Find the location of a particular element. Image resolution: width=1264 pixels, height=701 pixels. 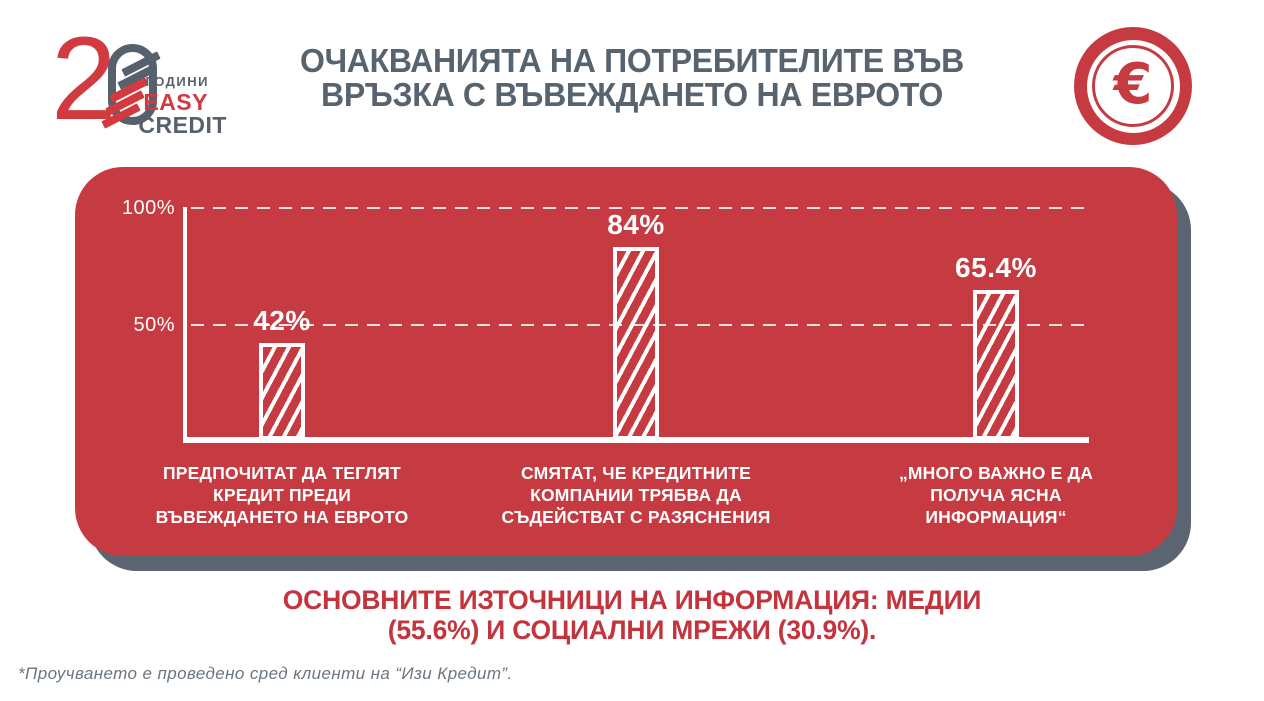

y-axis-line is located at coordinates (185, 325).